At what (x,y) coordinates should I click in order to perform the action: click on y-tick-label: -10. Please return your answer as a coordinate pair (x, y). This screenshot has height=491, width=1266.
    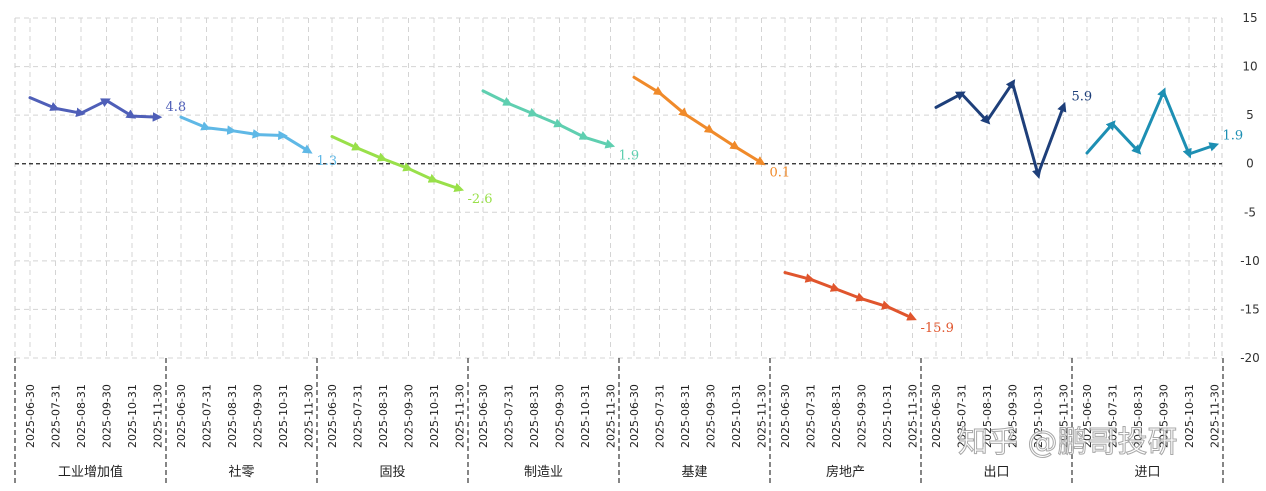
    Looking at the image, I should click on (1250, 261).